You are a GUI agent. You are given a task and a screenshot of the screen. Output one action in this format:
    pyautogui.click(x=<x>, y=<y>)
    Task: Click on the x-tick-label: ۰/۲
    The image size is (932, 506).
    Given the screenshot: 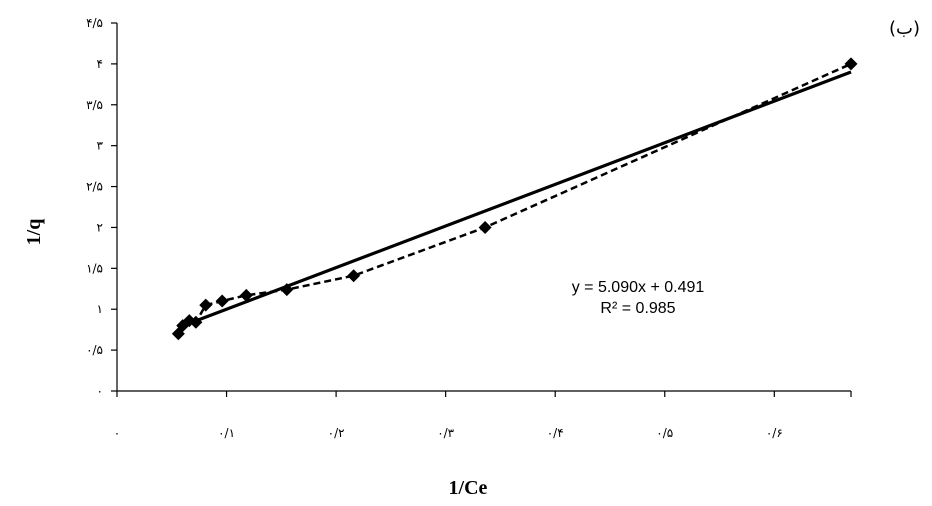 What is the action you would take?
    pyautogui.click(x=336, y=433)
    